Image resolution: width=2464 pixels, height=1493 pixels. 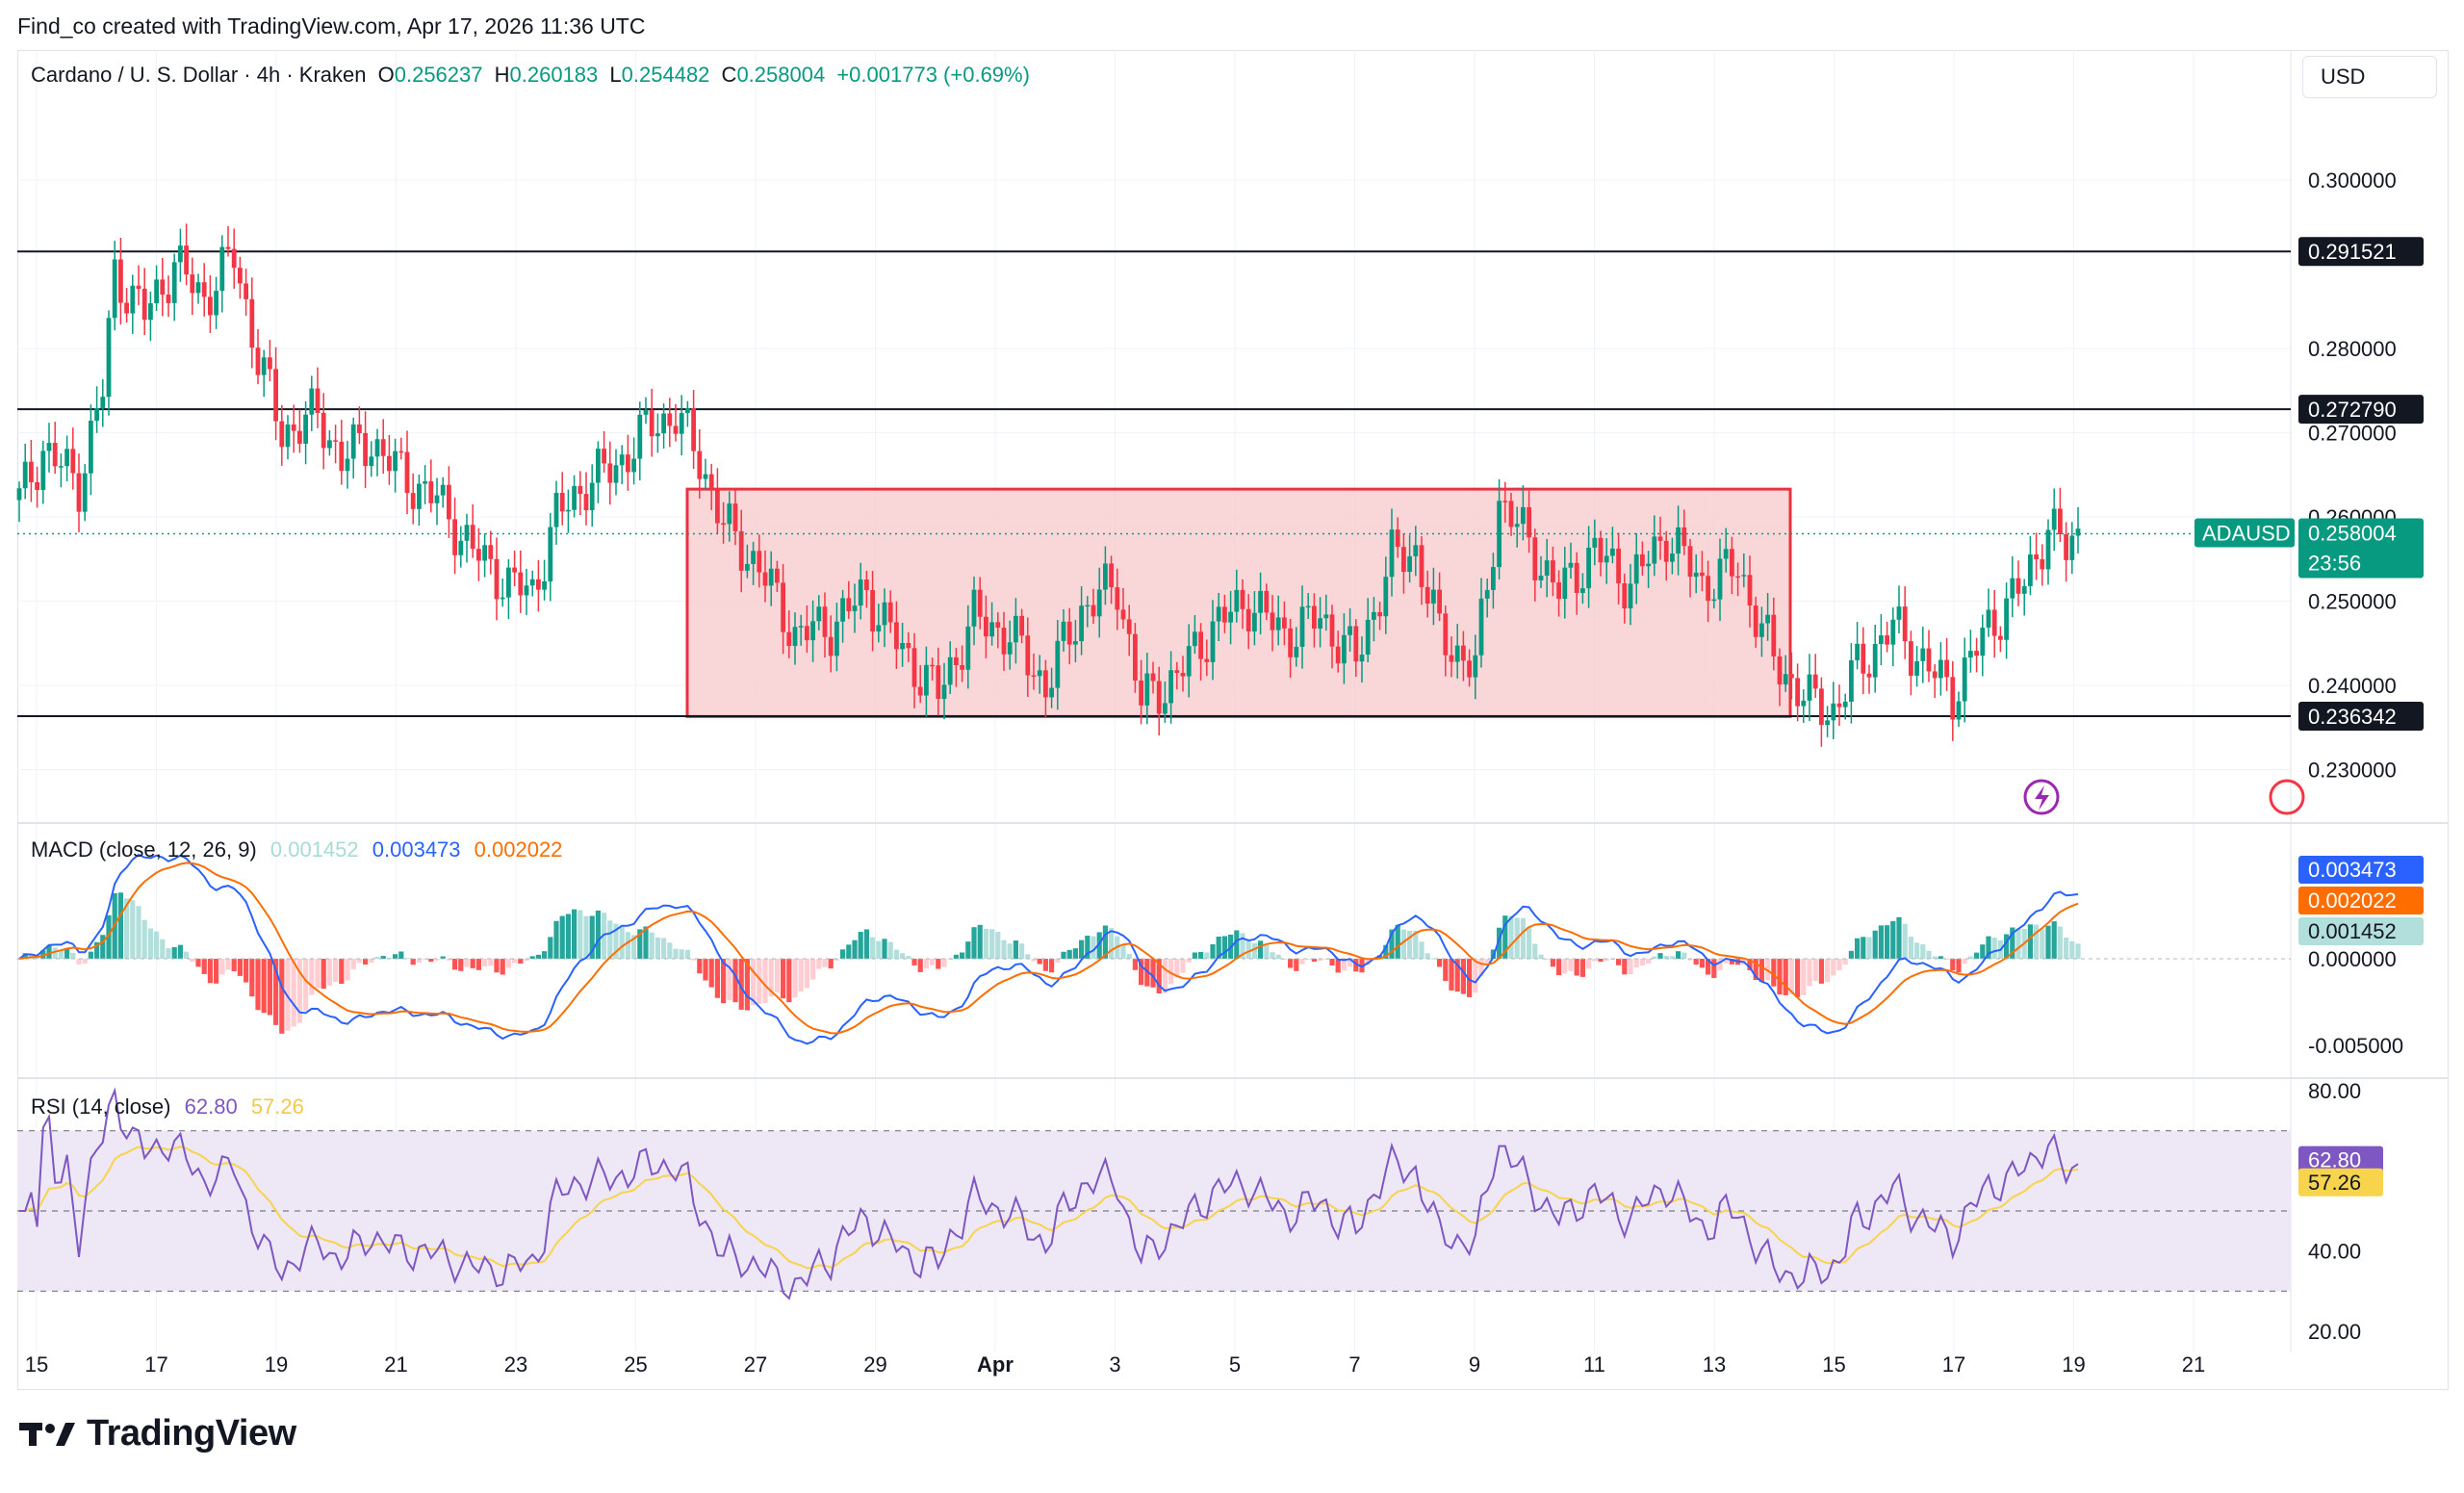 I want to click on price-axis-tick-label: 0.230000, so click(x=2352, y=771).